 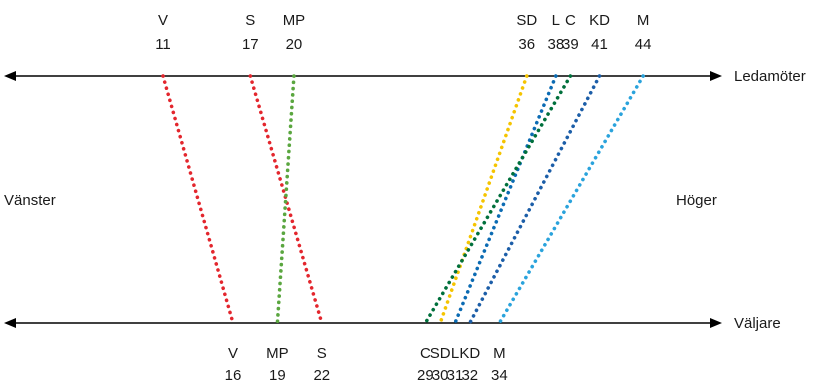 What do you see at coordinates (526, 44) in the screenshot?
I see `top-party-value-sd: 36` at bounding box center [526, 44].